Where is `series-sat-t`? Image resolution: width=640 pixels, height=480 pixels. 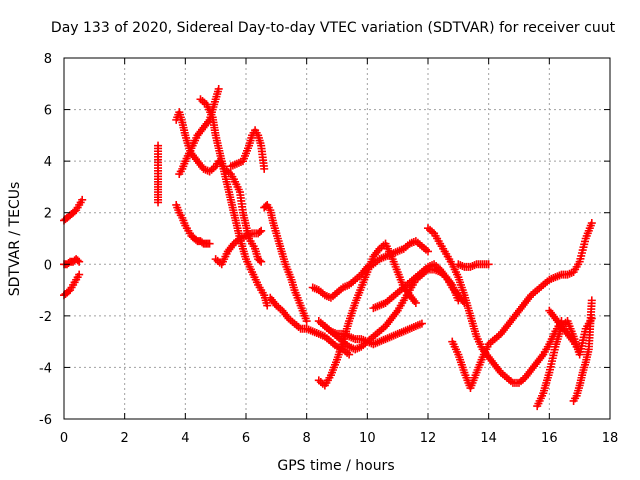 series-sat-t is located at coordinates (522, 306).